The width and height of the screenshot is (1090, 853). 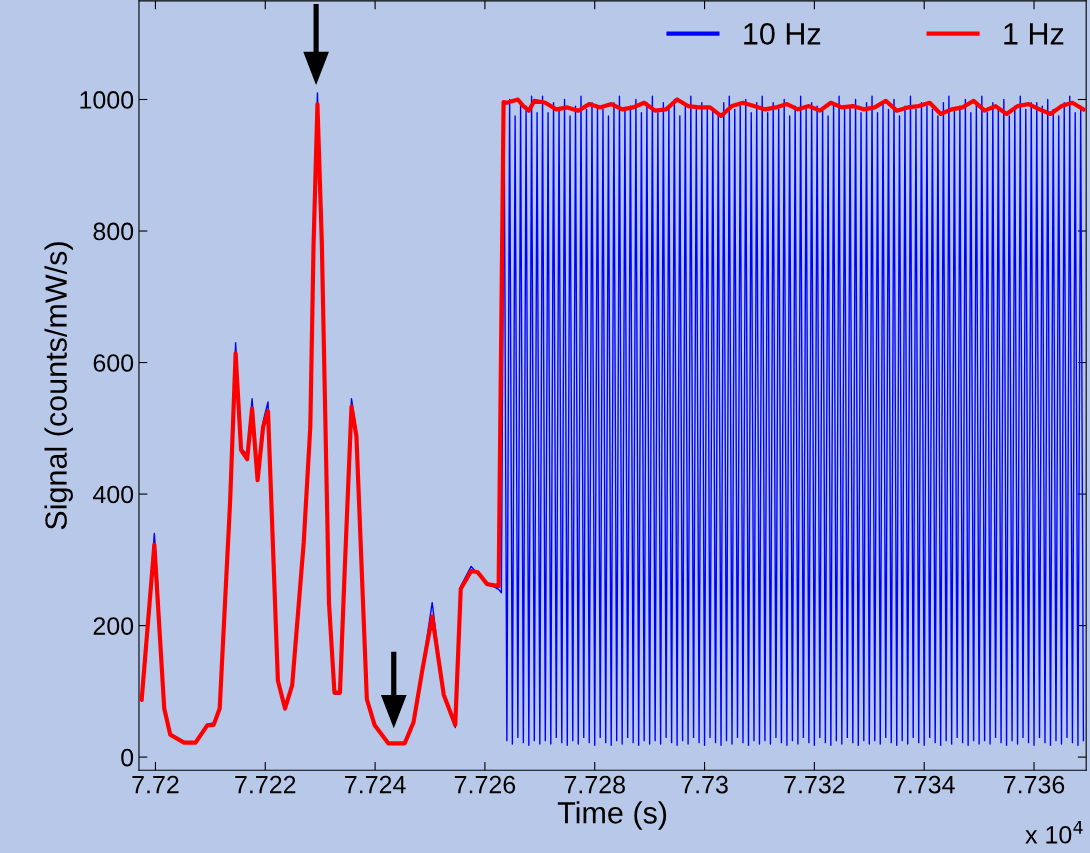 What do you see at coordinates (113, 494) in the screenshot?
I see `y-tick-label: 400` at bounding box center [113, 494].